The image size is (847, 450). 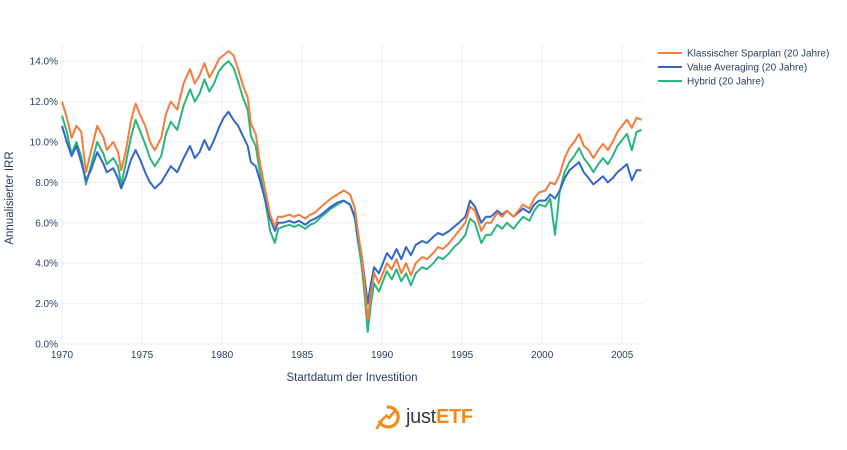 I want to click on x-tick-label: 2000, so click(x=542, y=355).